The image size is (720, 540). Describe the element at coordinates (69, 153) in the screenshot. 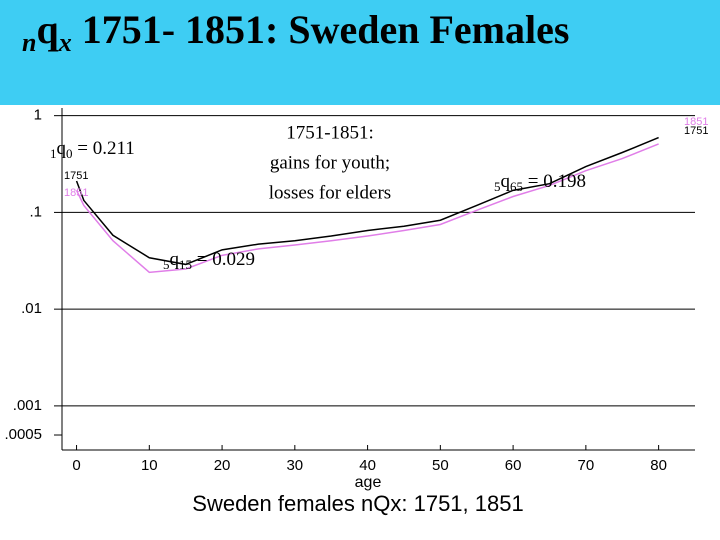

I see `annotation-sub: 0` at that location.